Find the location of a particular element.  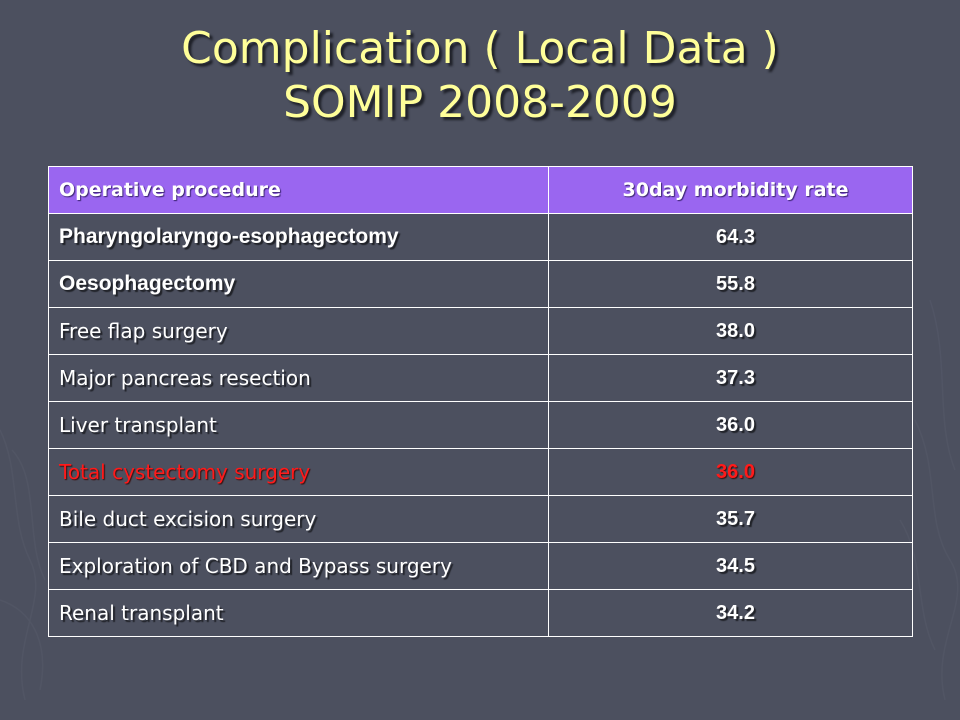

procedure-cell: Exploration of CBD and Bypass surgery is located at coordinates (298, 566).